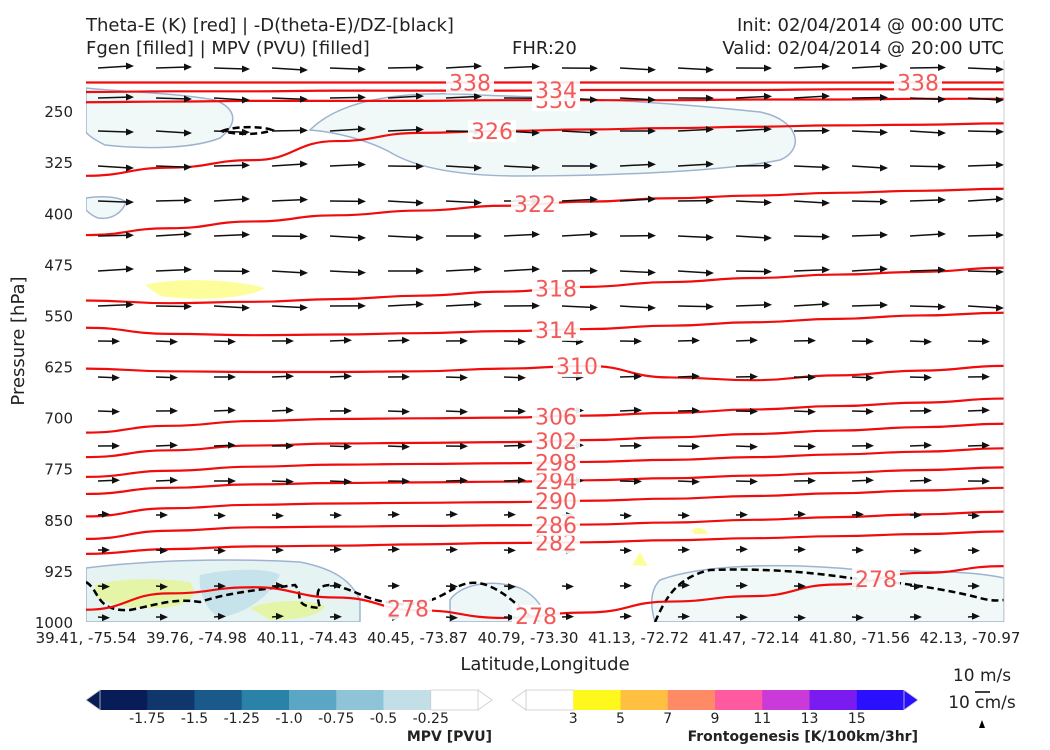  What do you see at coordinates (970, 638) in the screenshot?
I see `x-tick-label: 42.13, -70.97` at bounding box center [970, 638].